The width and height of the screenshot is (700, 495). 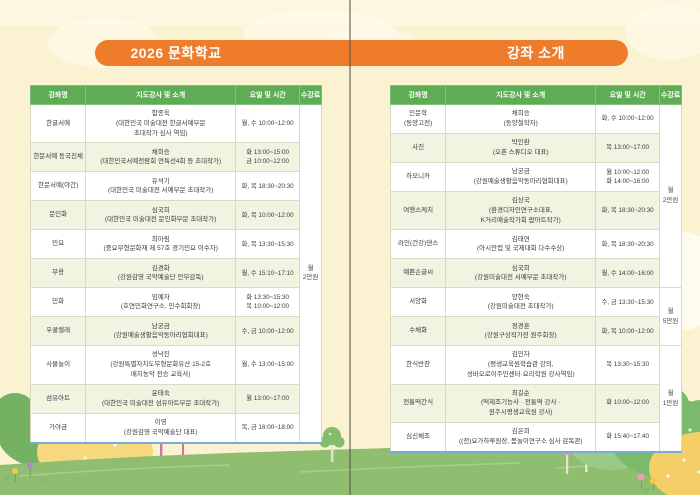 I want to click on instructor-cell: 김태연 (아시안컵 및 국제대회 다수수상), so click(x=521, y=244).